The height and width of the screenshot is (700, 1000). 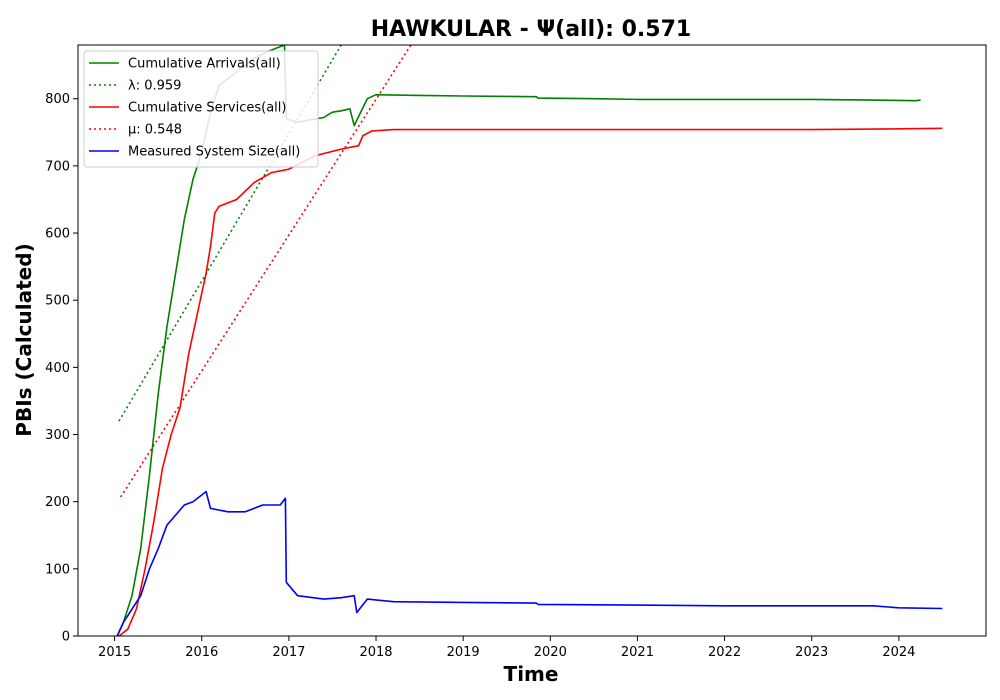 I want to click on x-tick-label: 2023, so click(x=811, y=652).